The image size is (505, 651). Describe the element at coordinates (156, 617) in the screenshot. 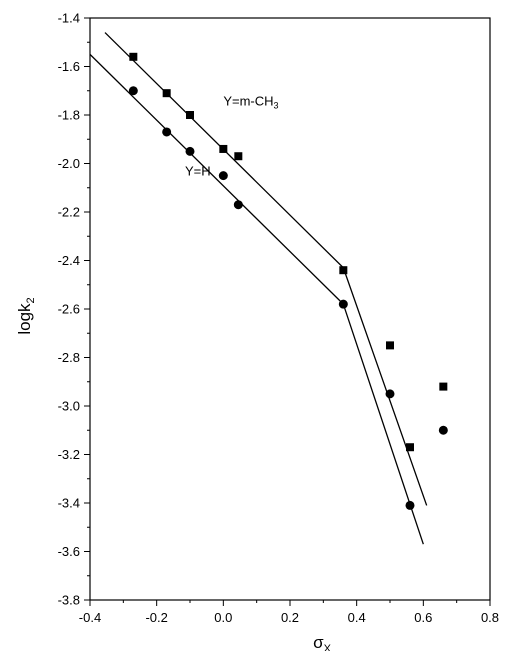

I see `x-tick-label: -0.2` at that location.